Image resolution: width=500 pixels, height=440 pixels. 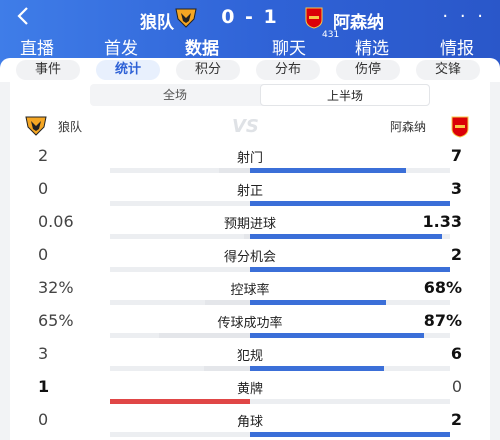 I want to click on stat-label: 射正, so click(x=249, y=191).